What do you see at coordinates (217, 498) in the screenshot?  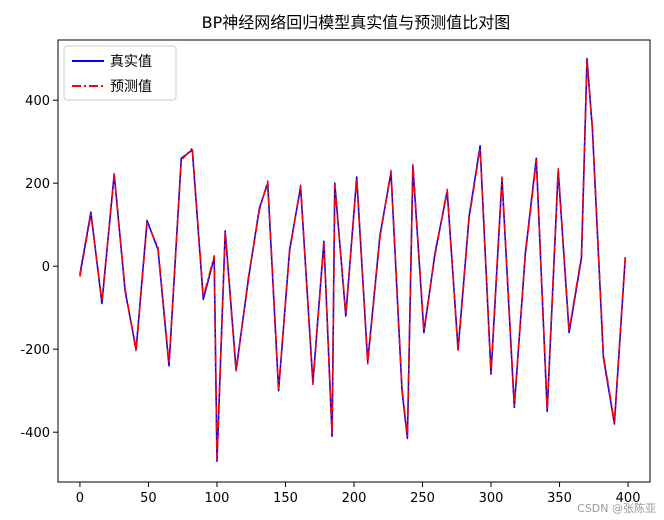 I see `x-tick-label: 100` at bounding box center [217, 498].